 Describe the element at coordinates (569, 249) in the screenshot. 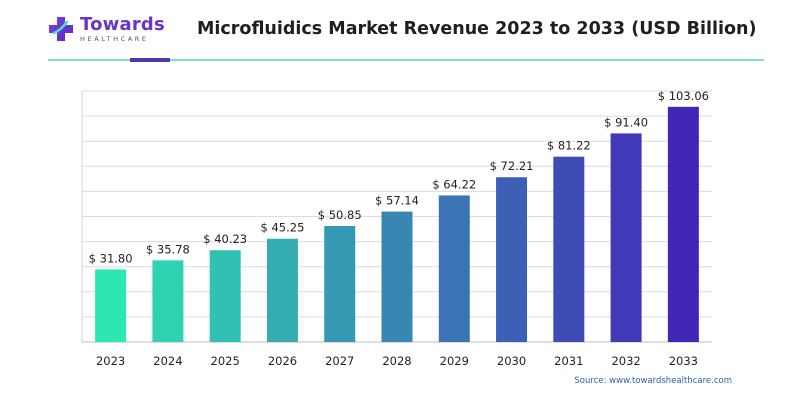

I see `bar-2031` at that location.